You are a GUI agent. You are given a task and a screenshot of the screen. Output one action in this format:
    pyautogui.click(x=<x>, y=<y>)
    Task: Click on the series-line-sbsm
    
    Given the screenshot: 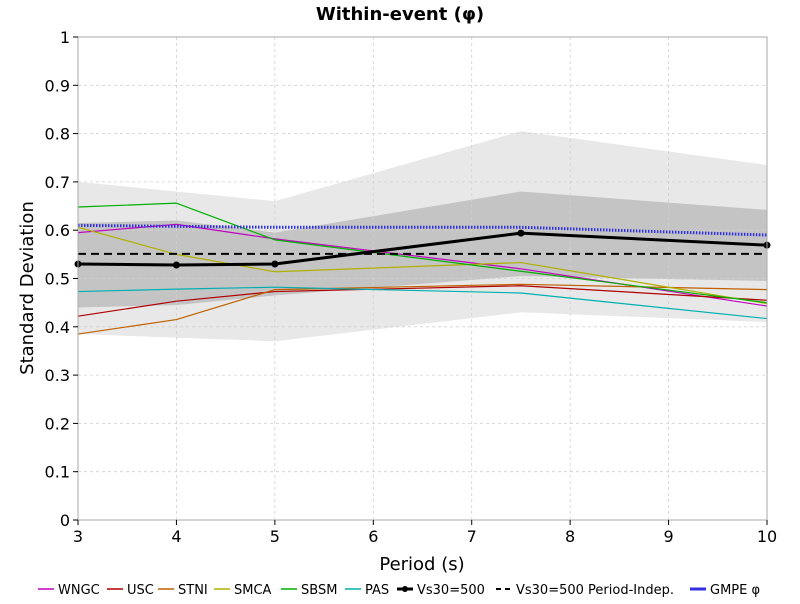 What is the action you would take?
    pyautogui.click(x=422, y=253)
    